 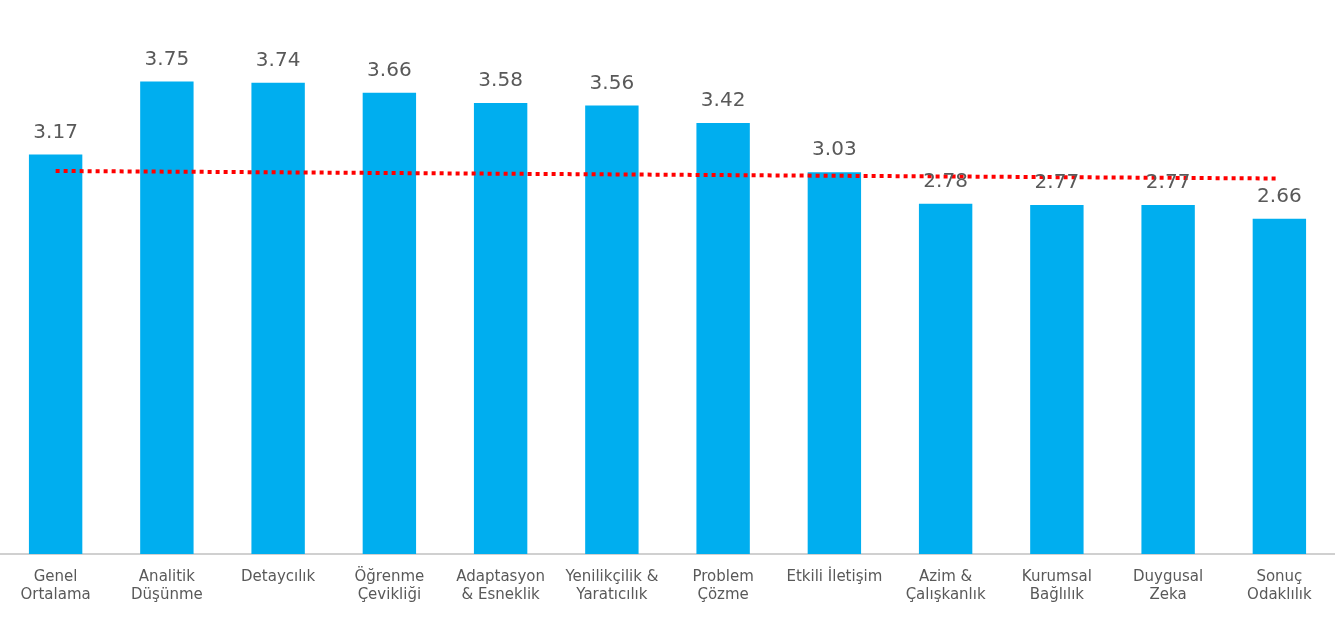 I want to click on x-tick-label: Genel Ortalama, so click(x=55, y=584).